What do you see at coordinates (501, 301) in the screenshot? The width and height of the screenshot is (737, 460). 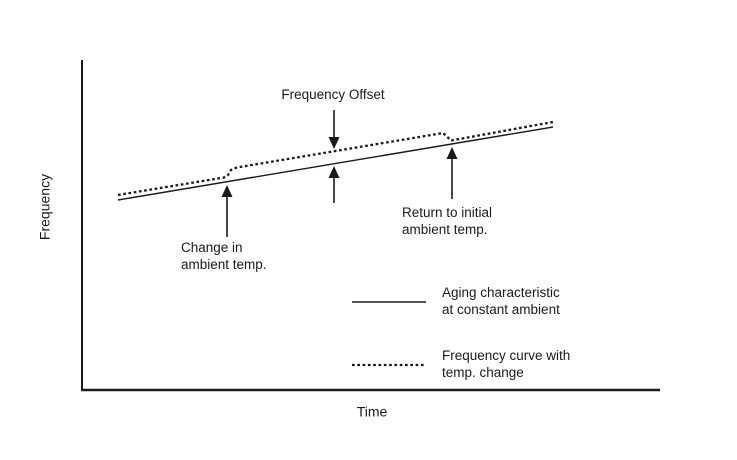 I see `legend-item-aging-label: Aging characteristic at constant ambient` at bounding box center [501, 301].